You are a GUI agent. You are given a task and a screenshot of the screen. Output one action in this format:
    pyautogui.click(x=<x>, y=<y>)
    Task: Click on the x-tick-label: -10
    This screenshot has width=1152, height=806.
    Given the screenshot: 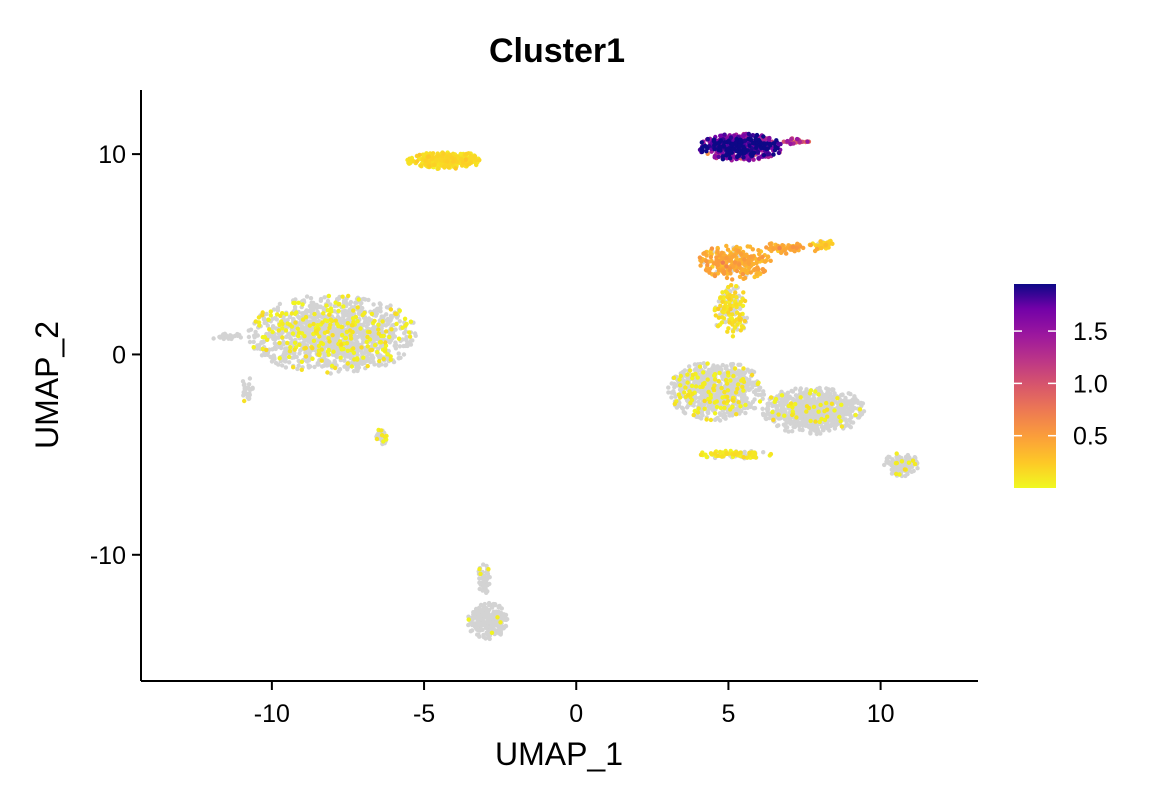 What is the action you would take?
    pyautogui.click(x=272, y=714)
    